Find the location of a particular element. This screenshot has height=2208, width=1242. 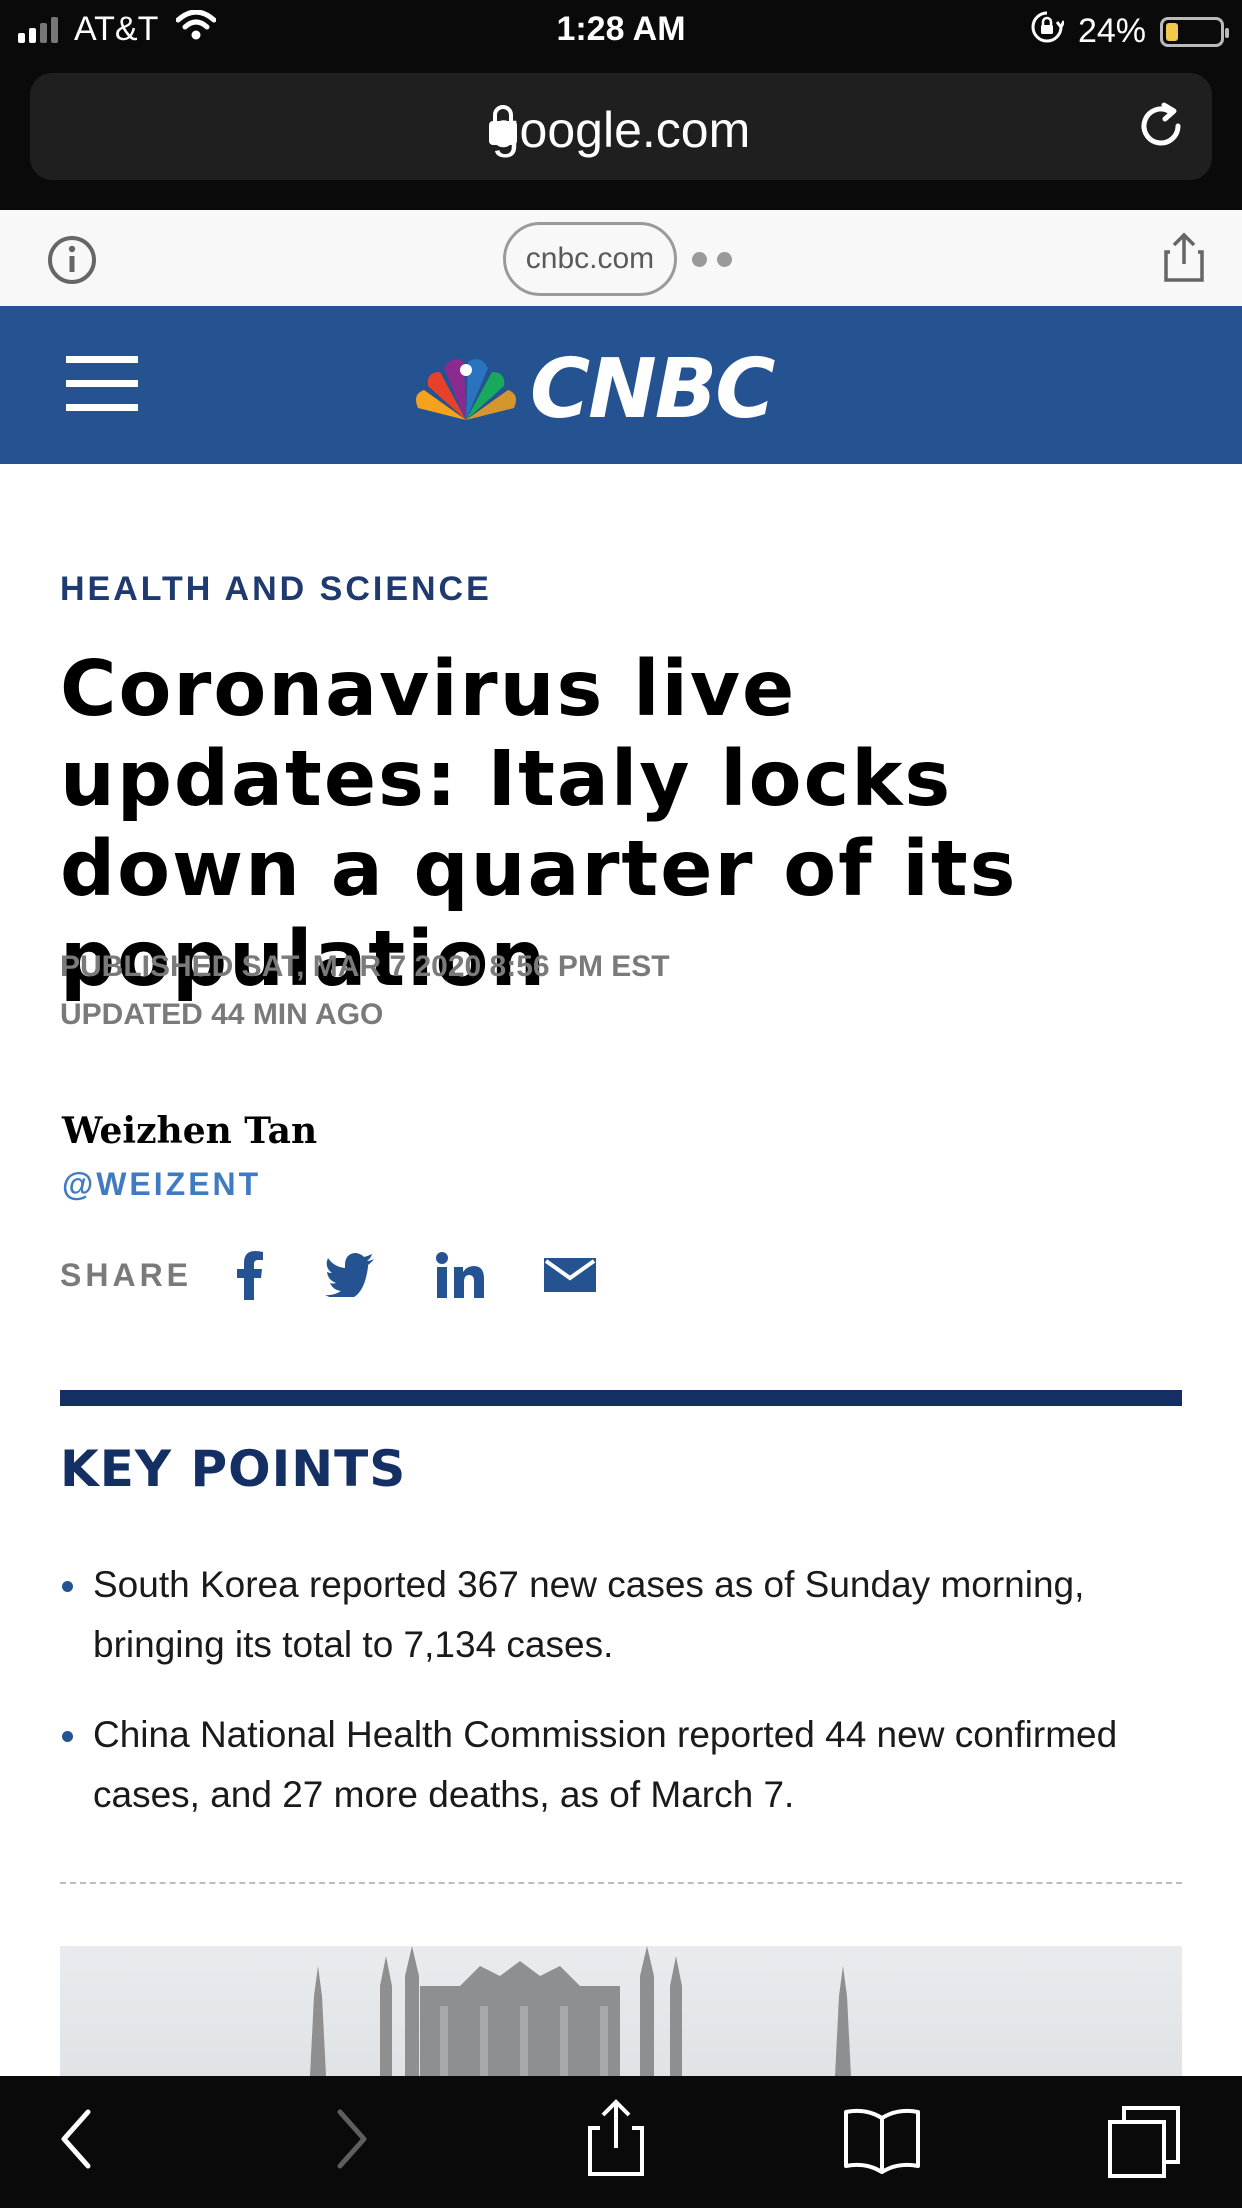

key-points-rule is located at coordinates (621, 1398).